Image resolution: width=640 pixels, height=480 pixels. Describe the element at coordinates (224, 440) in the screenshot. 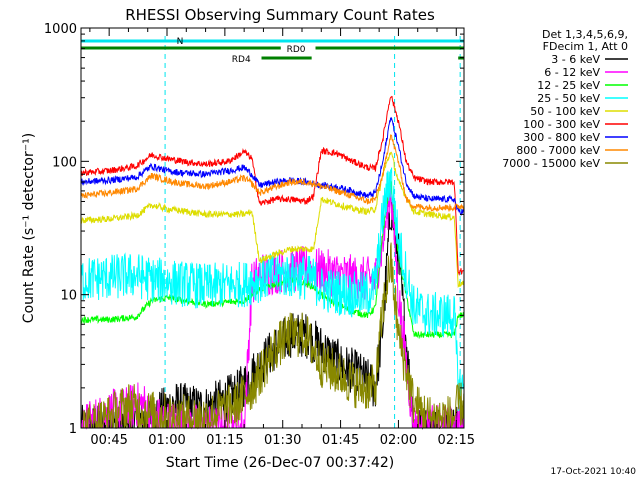

I see `x-tick-label-2: 01:15` at that location.